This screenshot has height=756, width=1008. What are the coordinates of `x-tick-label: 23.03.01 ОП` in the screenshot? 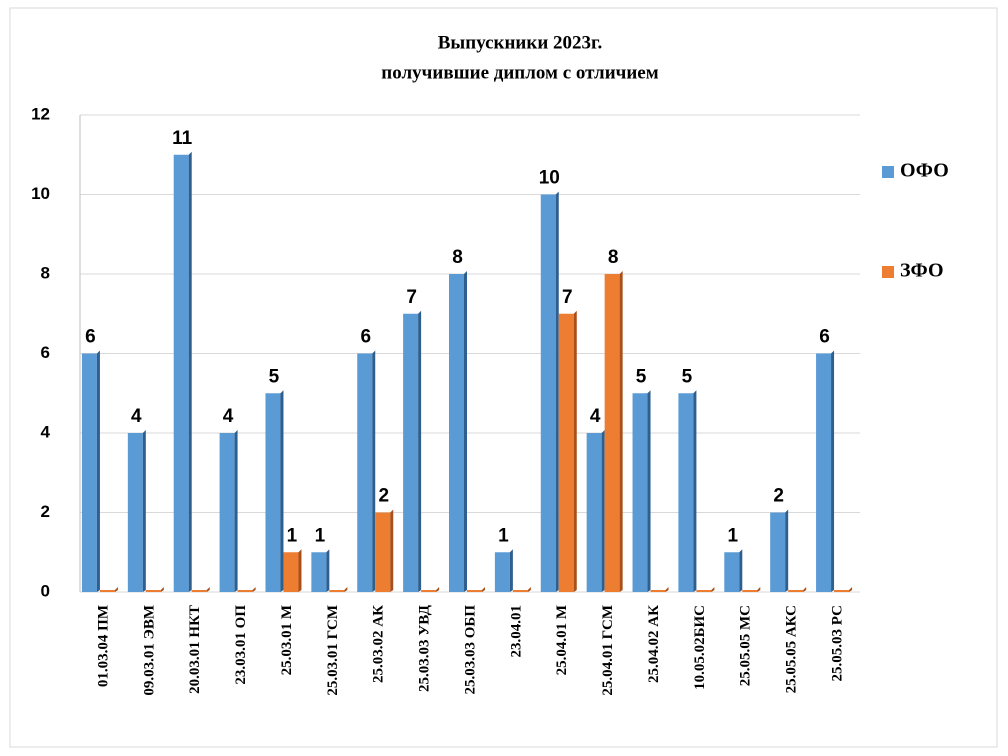 It's located at (241, 645).